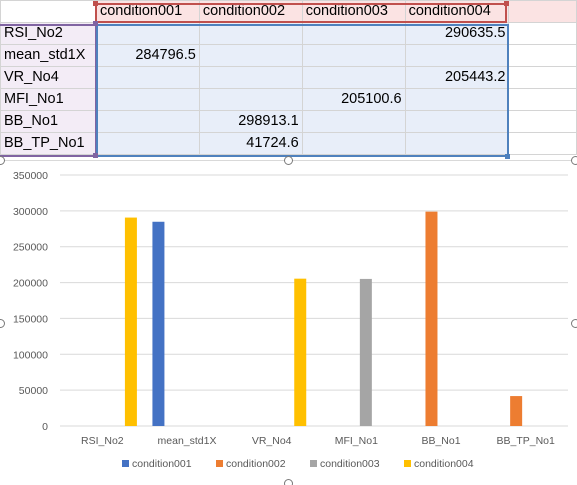 Image resolution: width=577 pixels, height=485 pixels. What do you see at coordinates (457, 11) in the screenshot?
I see `header-cell: condition004` at bounding box center [457, 11].